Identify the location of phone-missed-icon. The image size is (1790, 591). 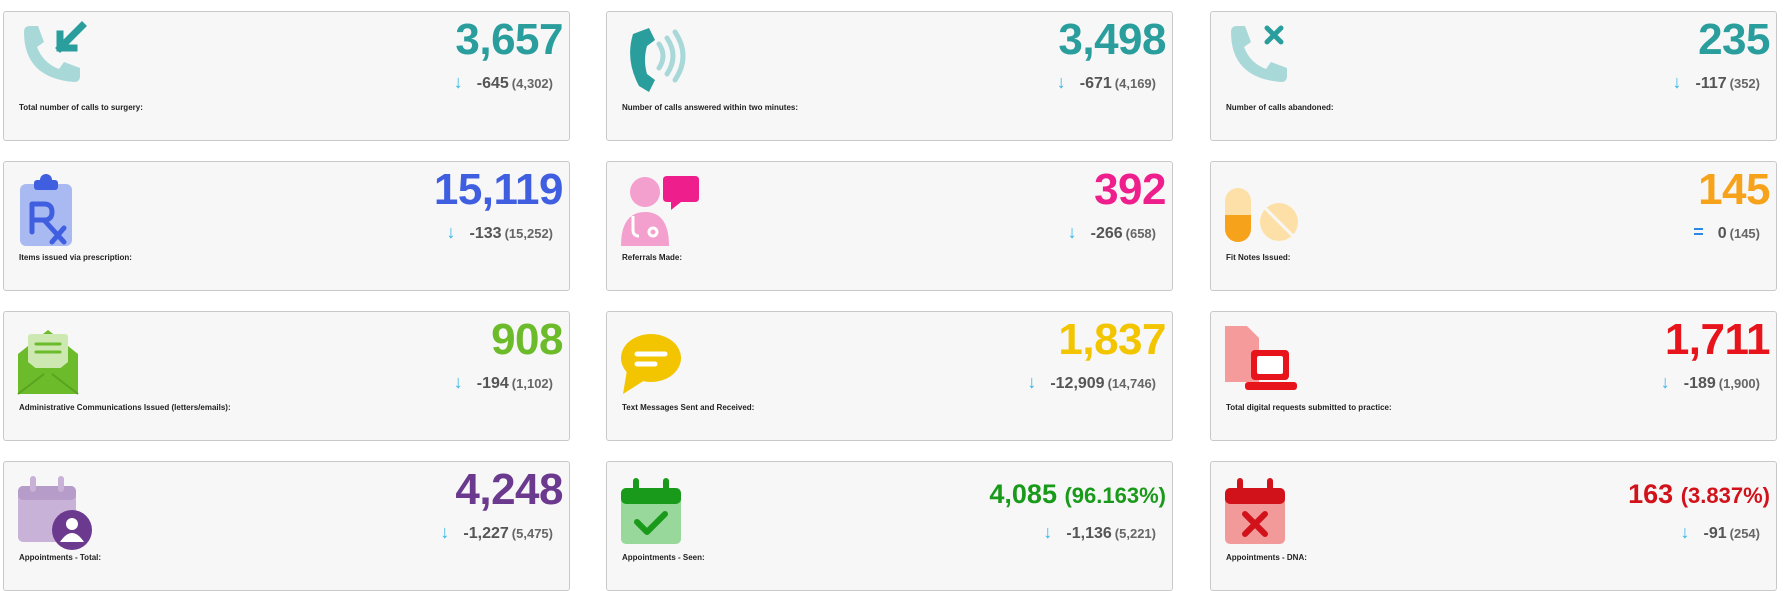
(1263, 60).